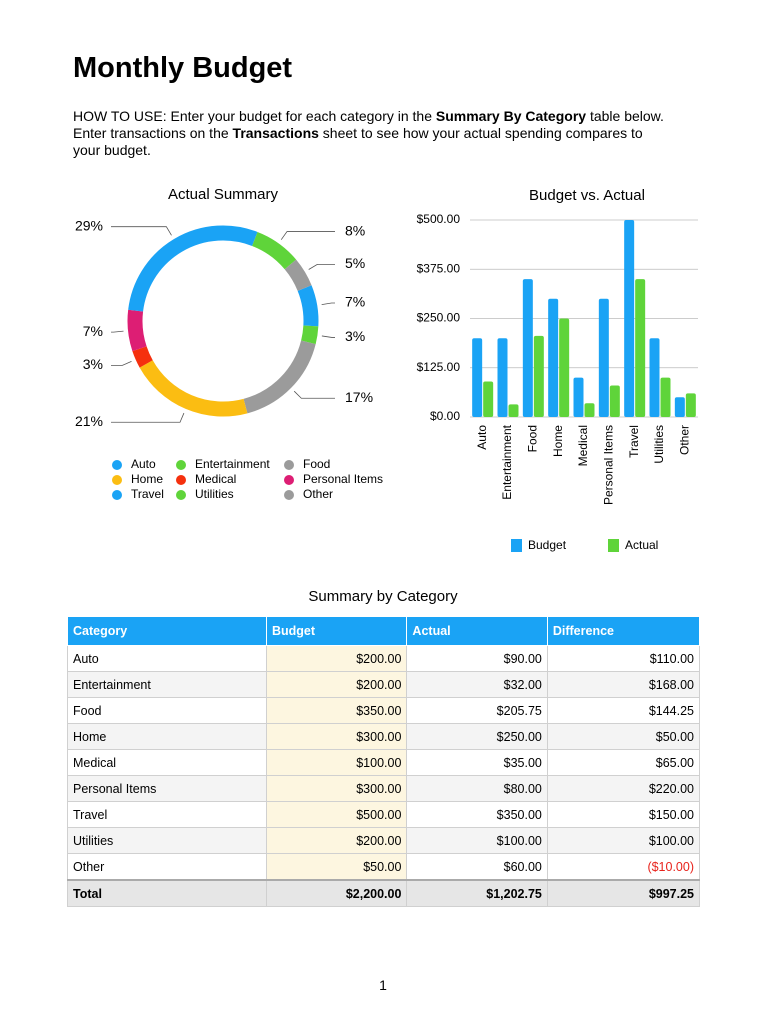 The width and height of the screenshot is (768, 1024). What do you see at coordinates (547, 545) in the screenshot?
I see `legend-label: Budget` at bounding box center [547, 545].